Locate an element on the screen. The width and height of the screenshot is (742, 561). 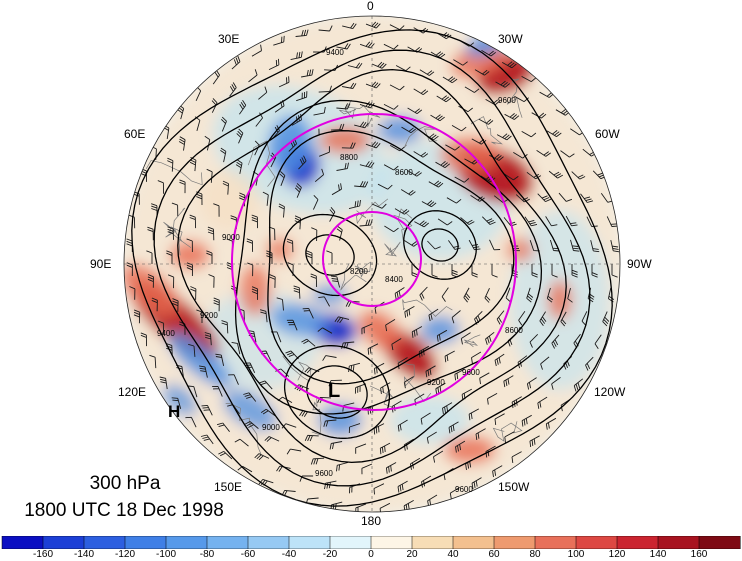
contour-label: 9600 is located at coordinates (324, 473).